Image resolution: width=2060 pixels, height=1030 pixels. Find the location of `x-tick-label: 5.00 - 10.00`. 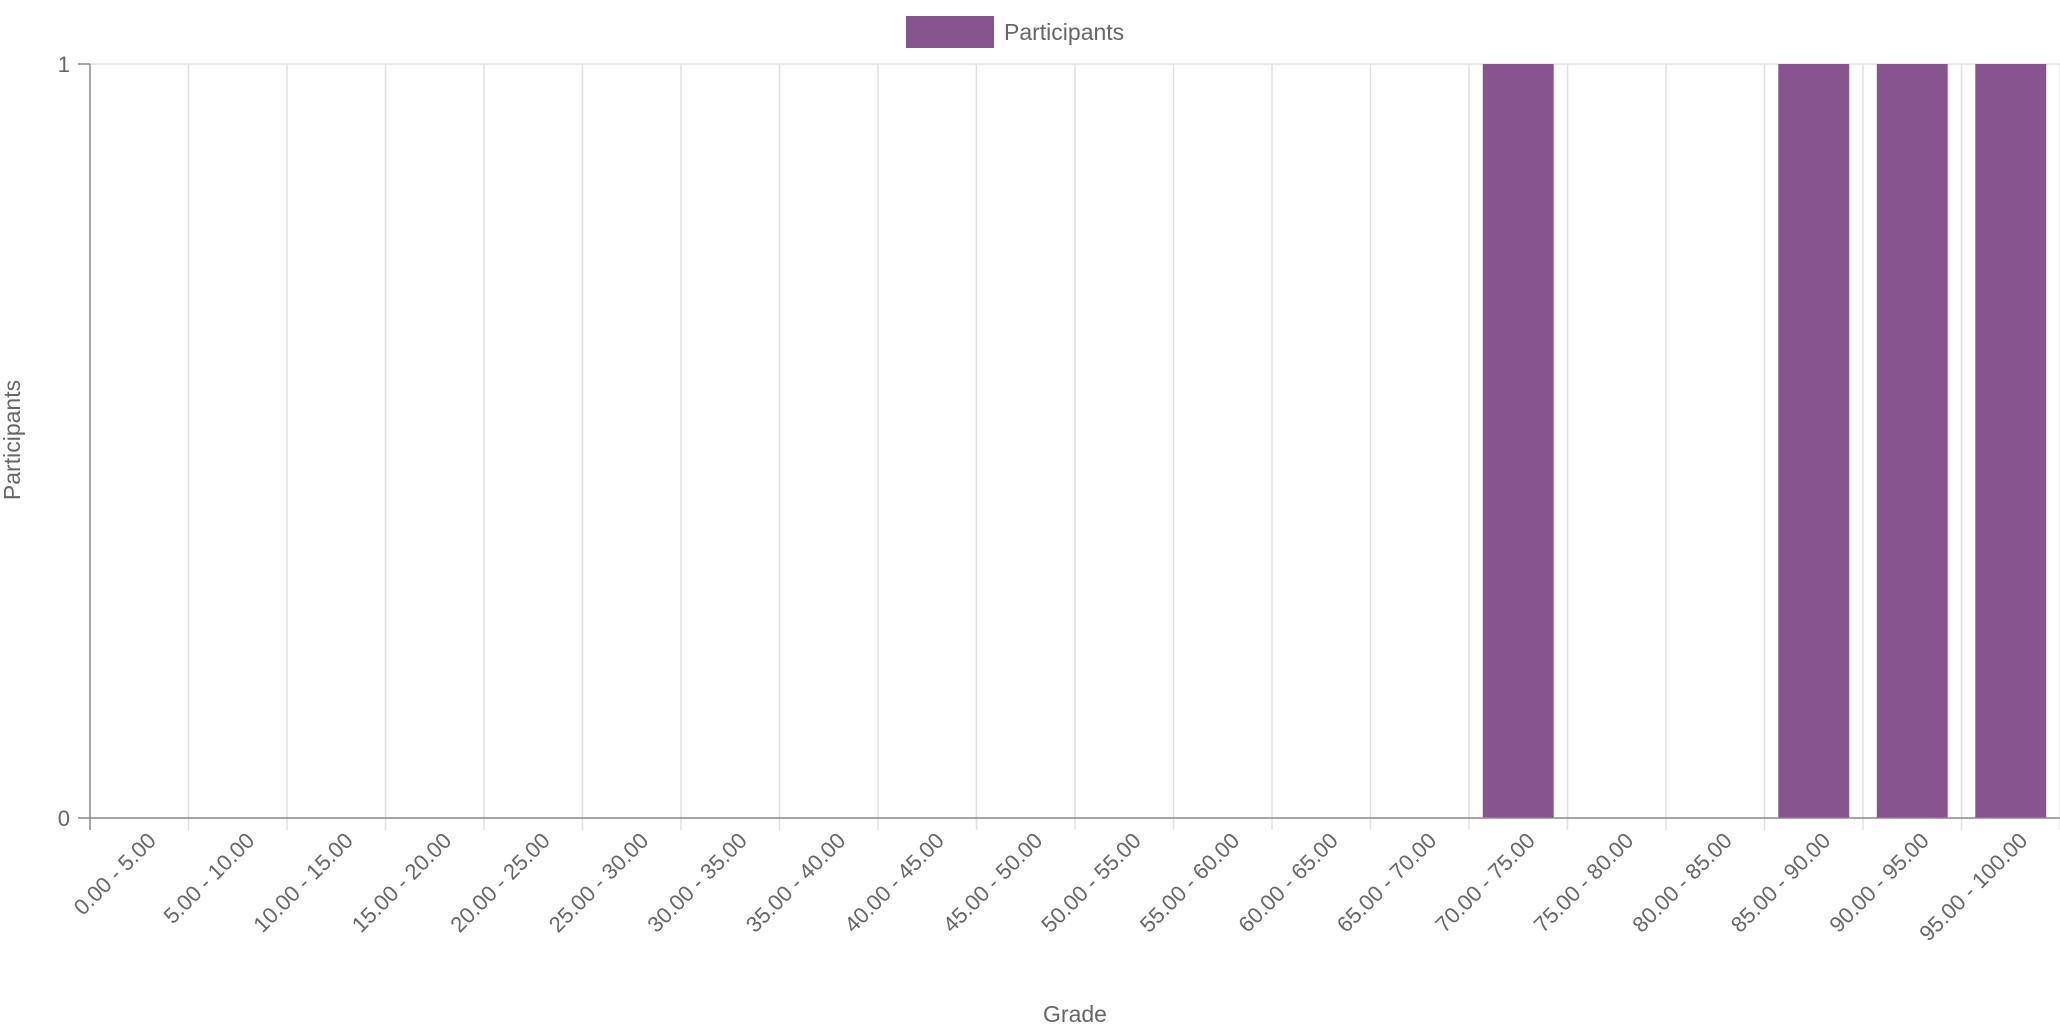

x-tick-label: 5.00 - 10.00 is located at coordinates (209, 878).